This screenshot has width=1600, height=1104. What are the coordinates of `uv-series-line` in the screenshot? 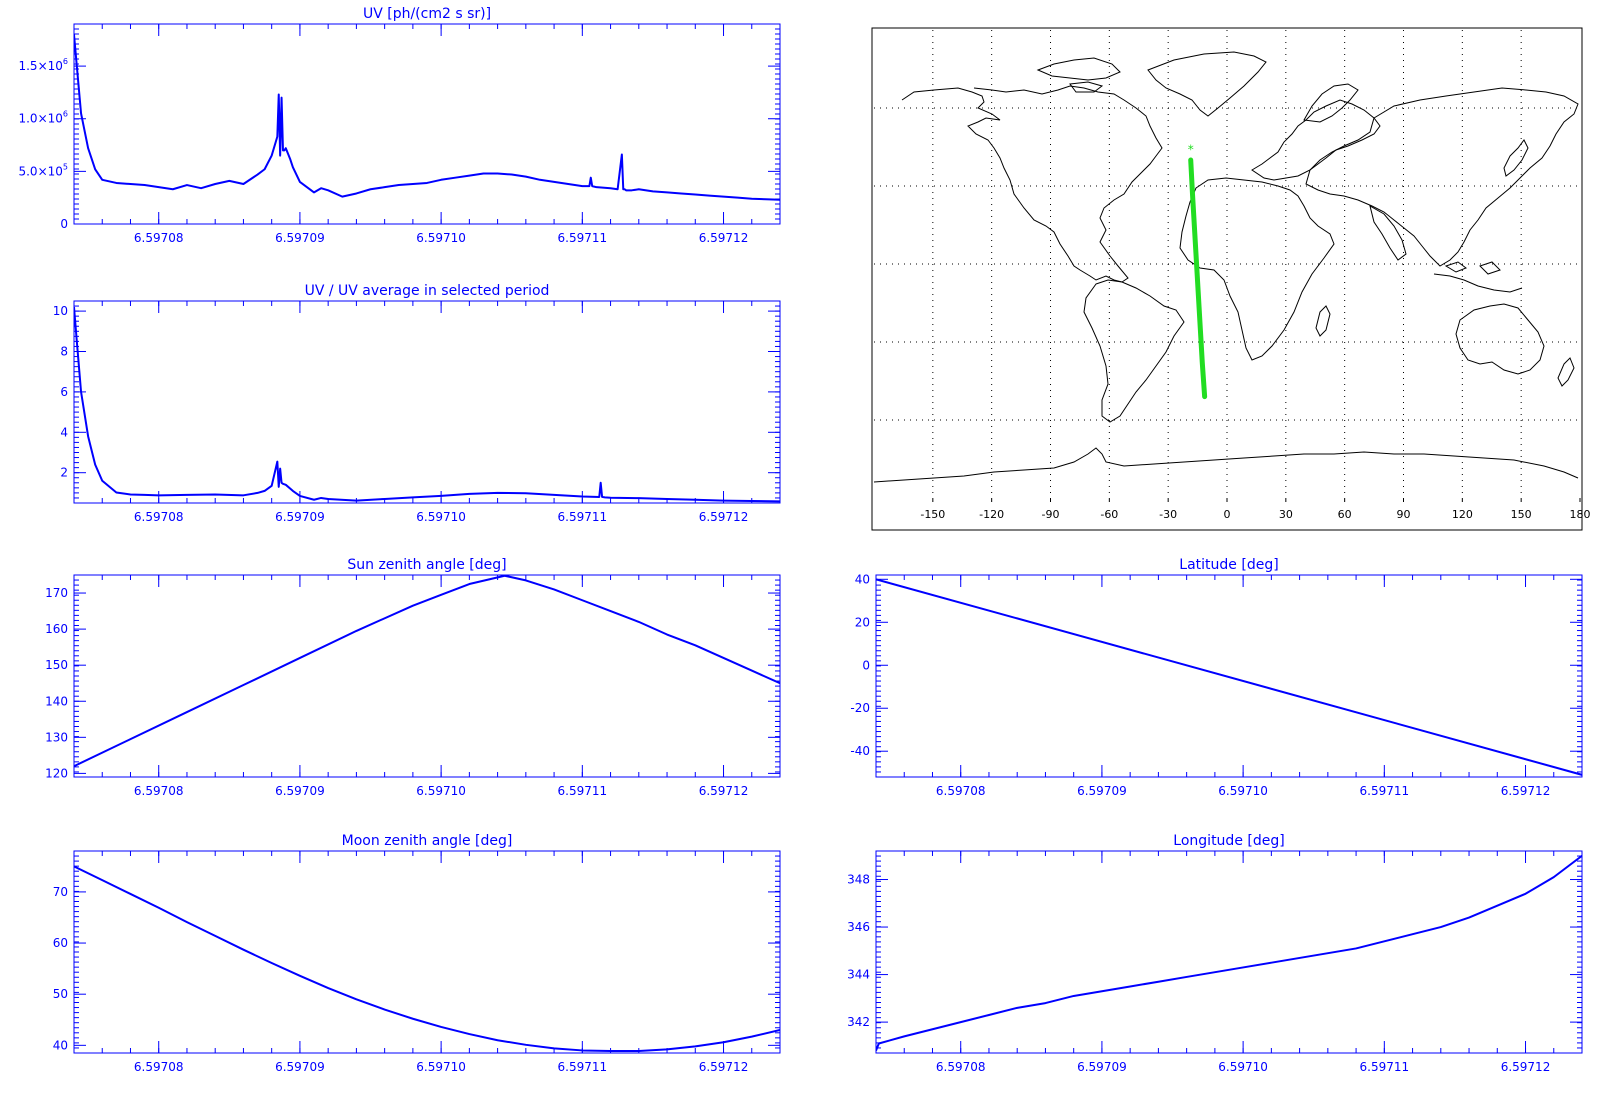 It's located at (427, 117).